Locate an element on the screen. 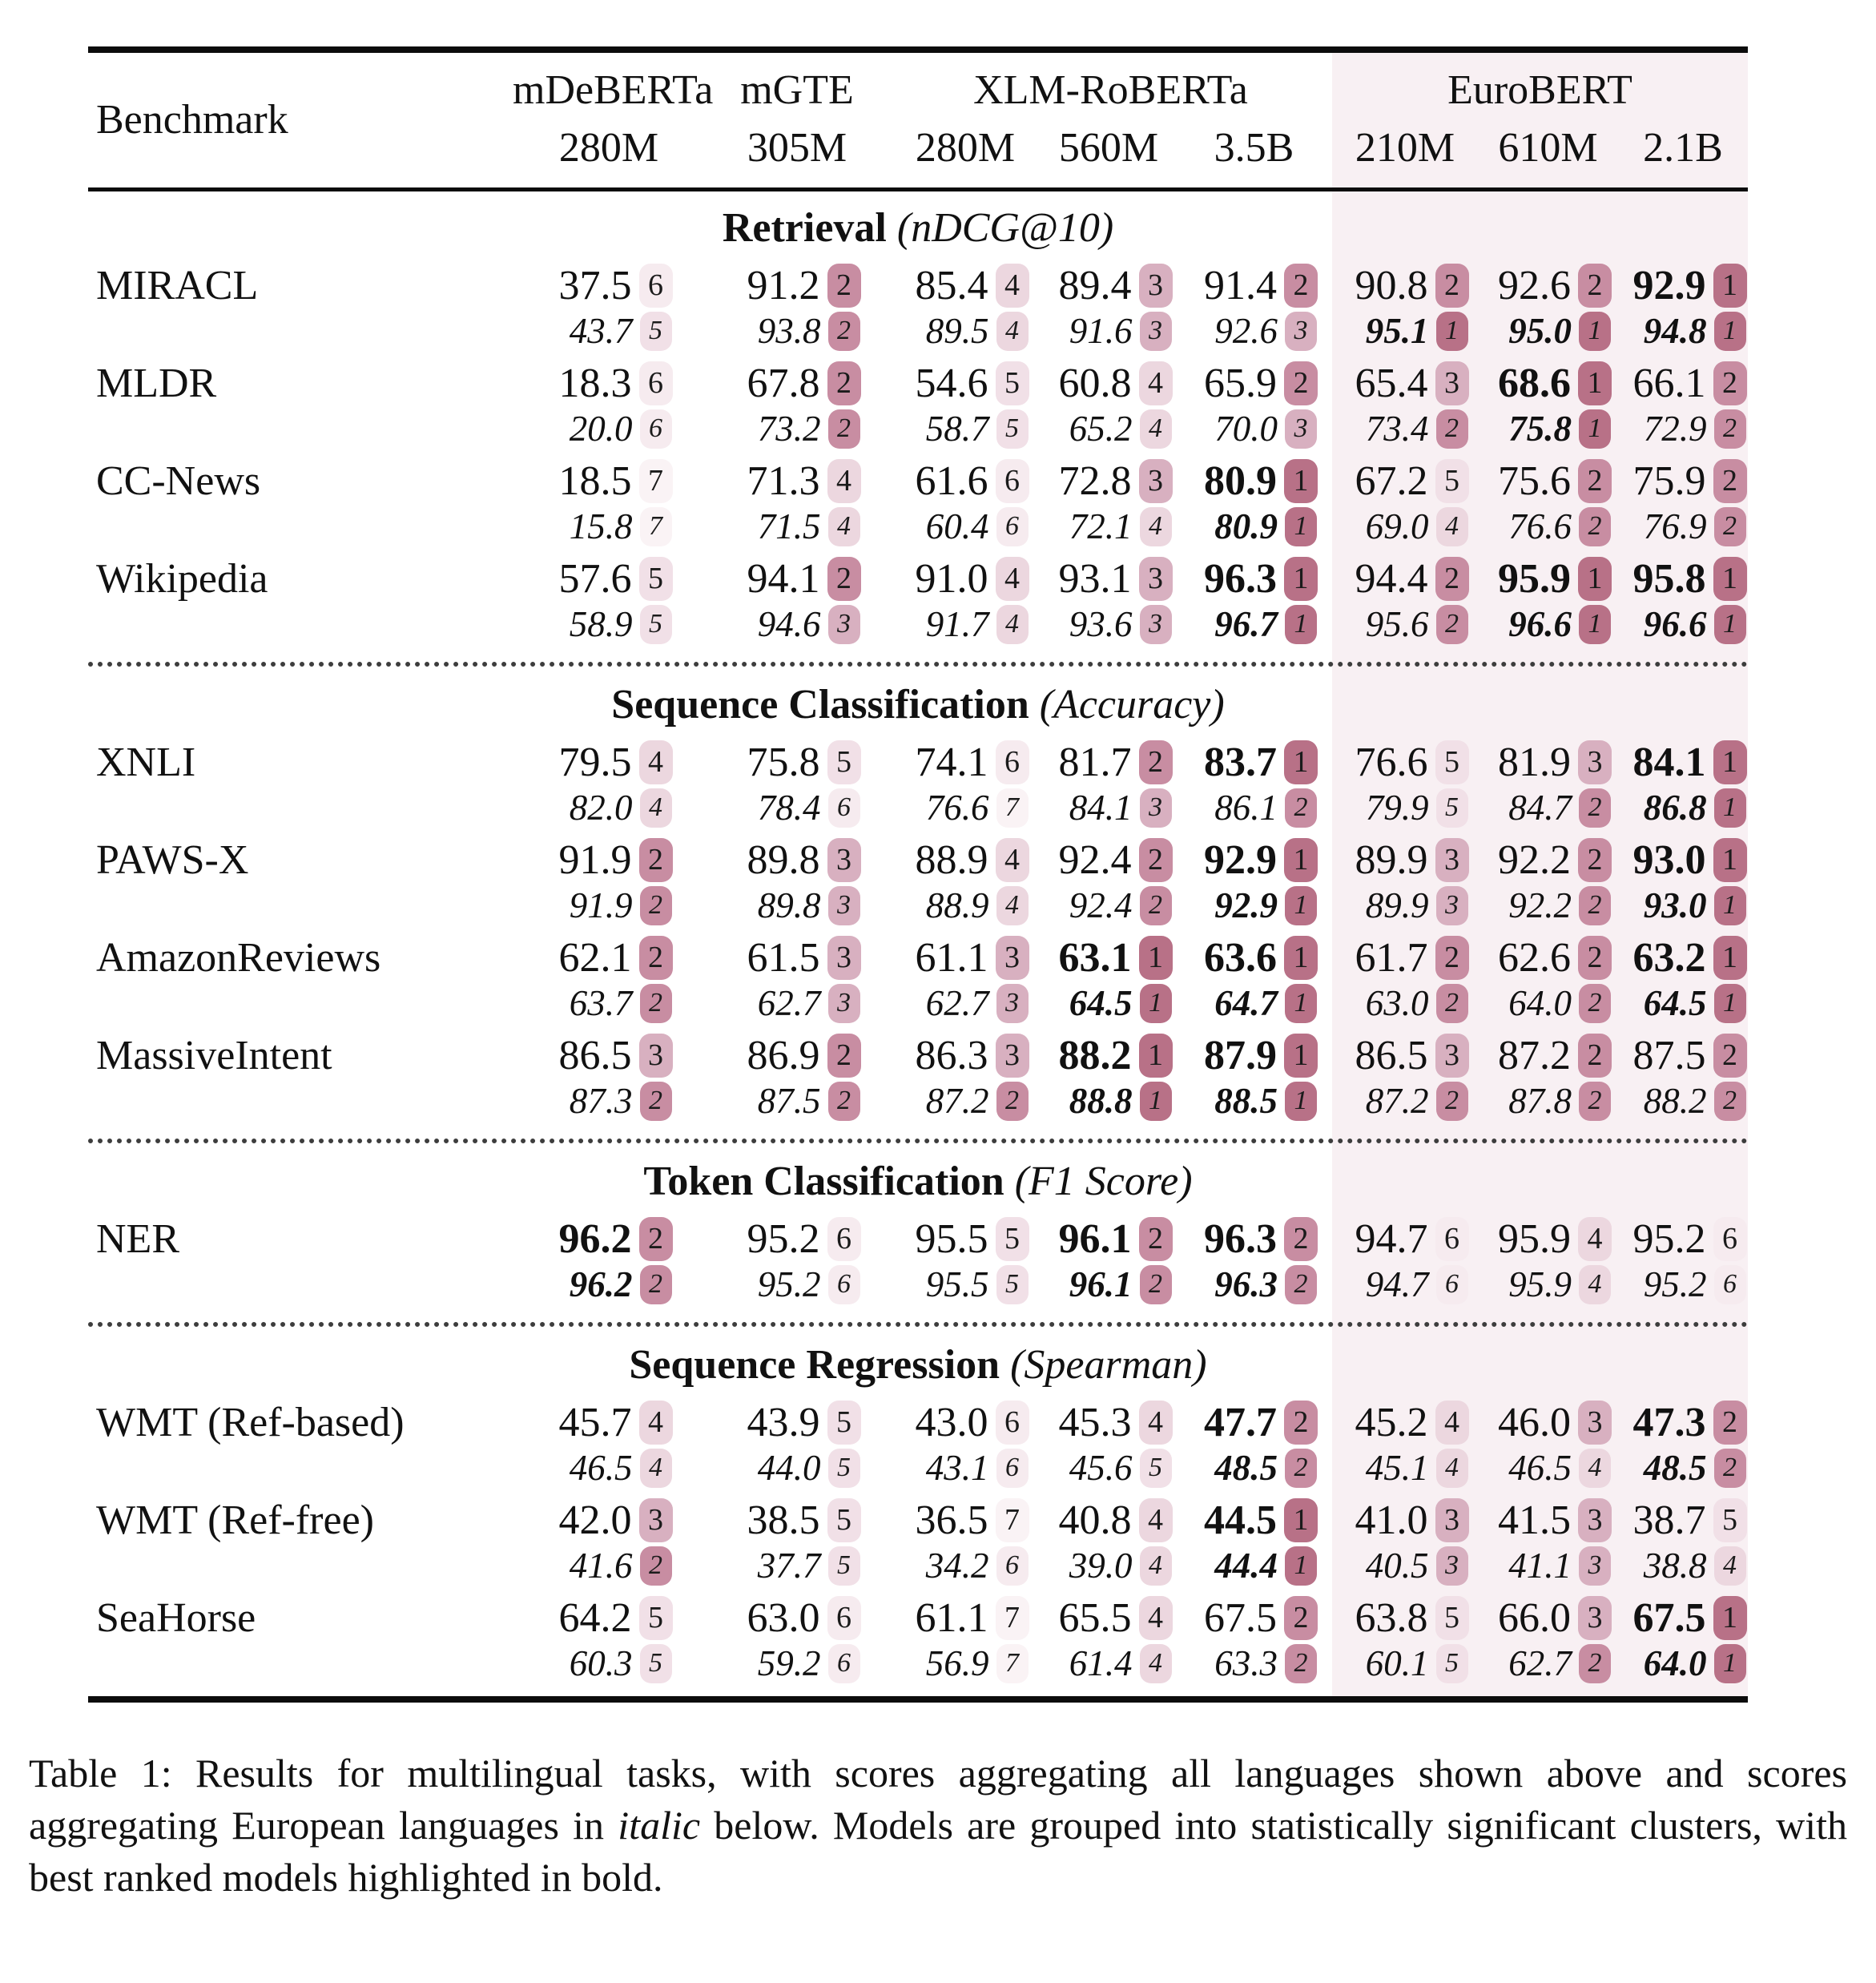  score-cell: 87.9 1 88.5 1 is located at coordinates (1254, 1076).